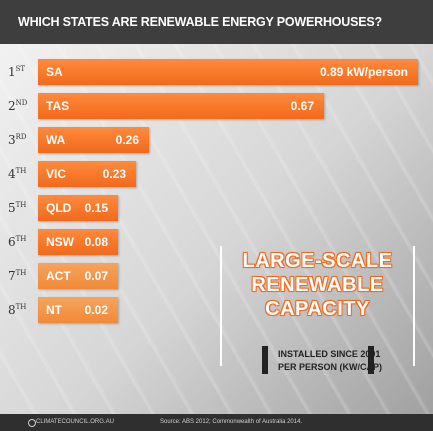 The image size is (433, 431). Describe the element at coordinates (114, 174) in the screenshot. I see `bar-value-label: 0.23` at that location.